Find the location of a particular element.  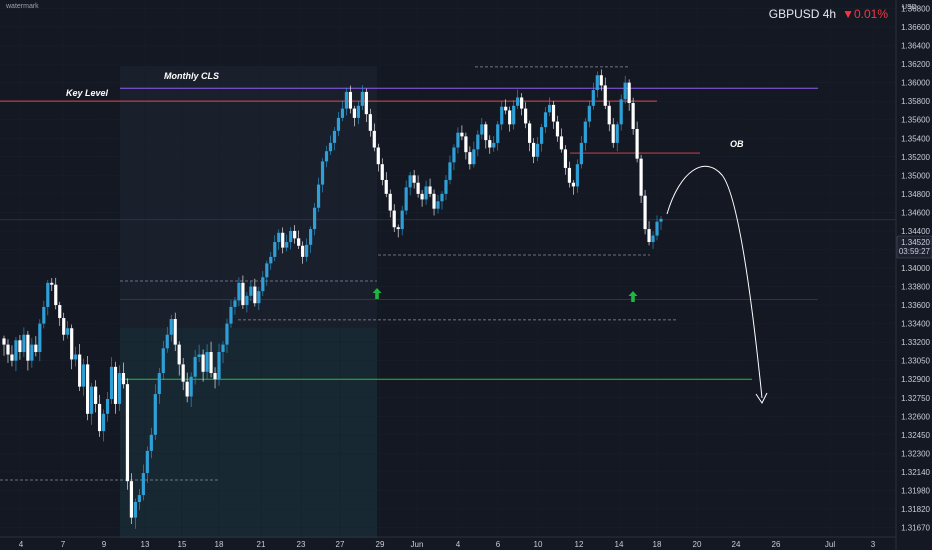

y-tick-label: 1.32600 is located at coordinates (915, 416).